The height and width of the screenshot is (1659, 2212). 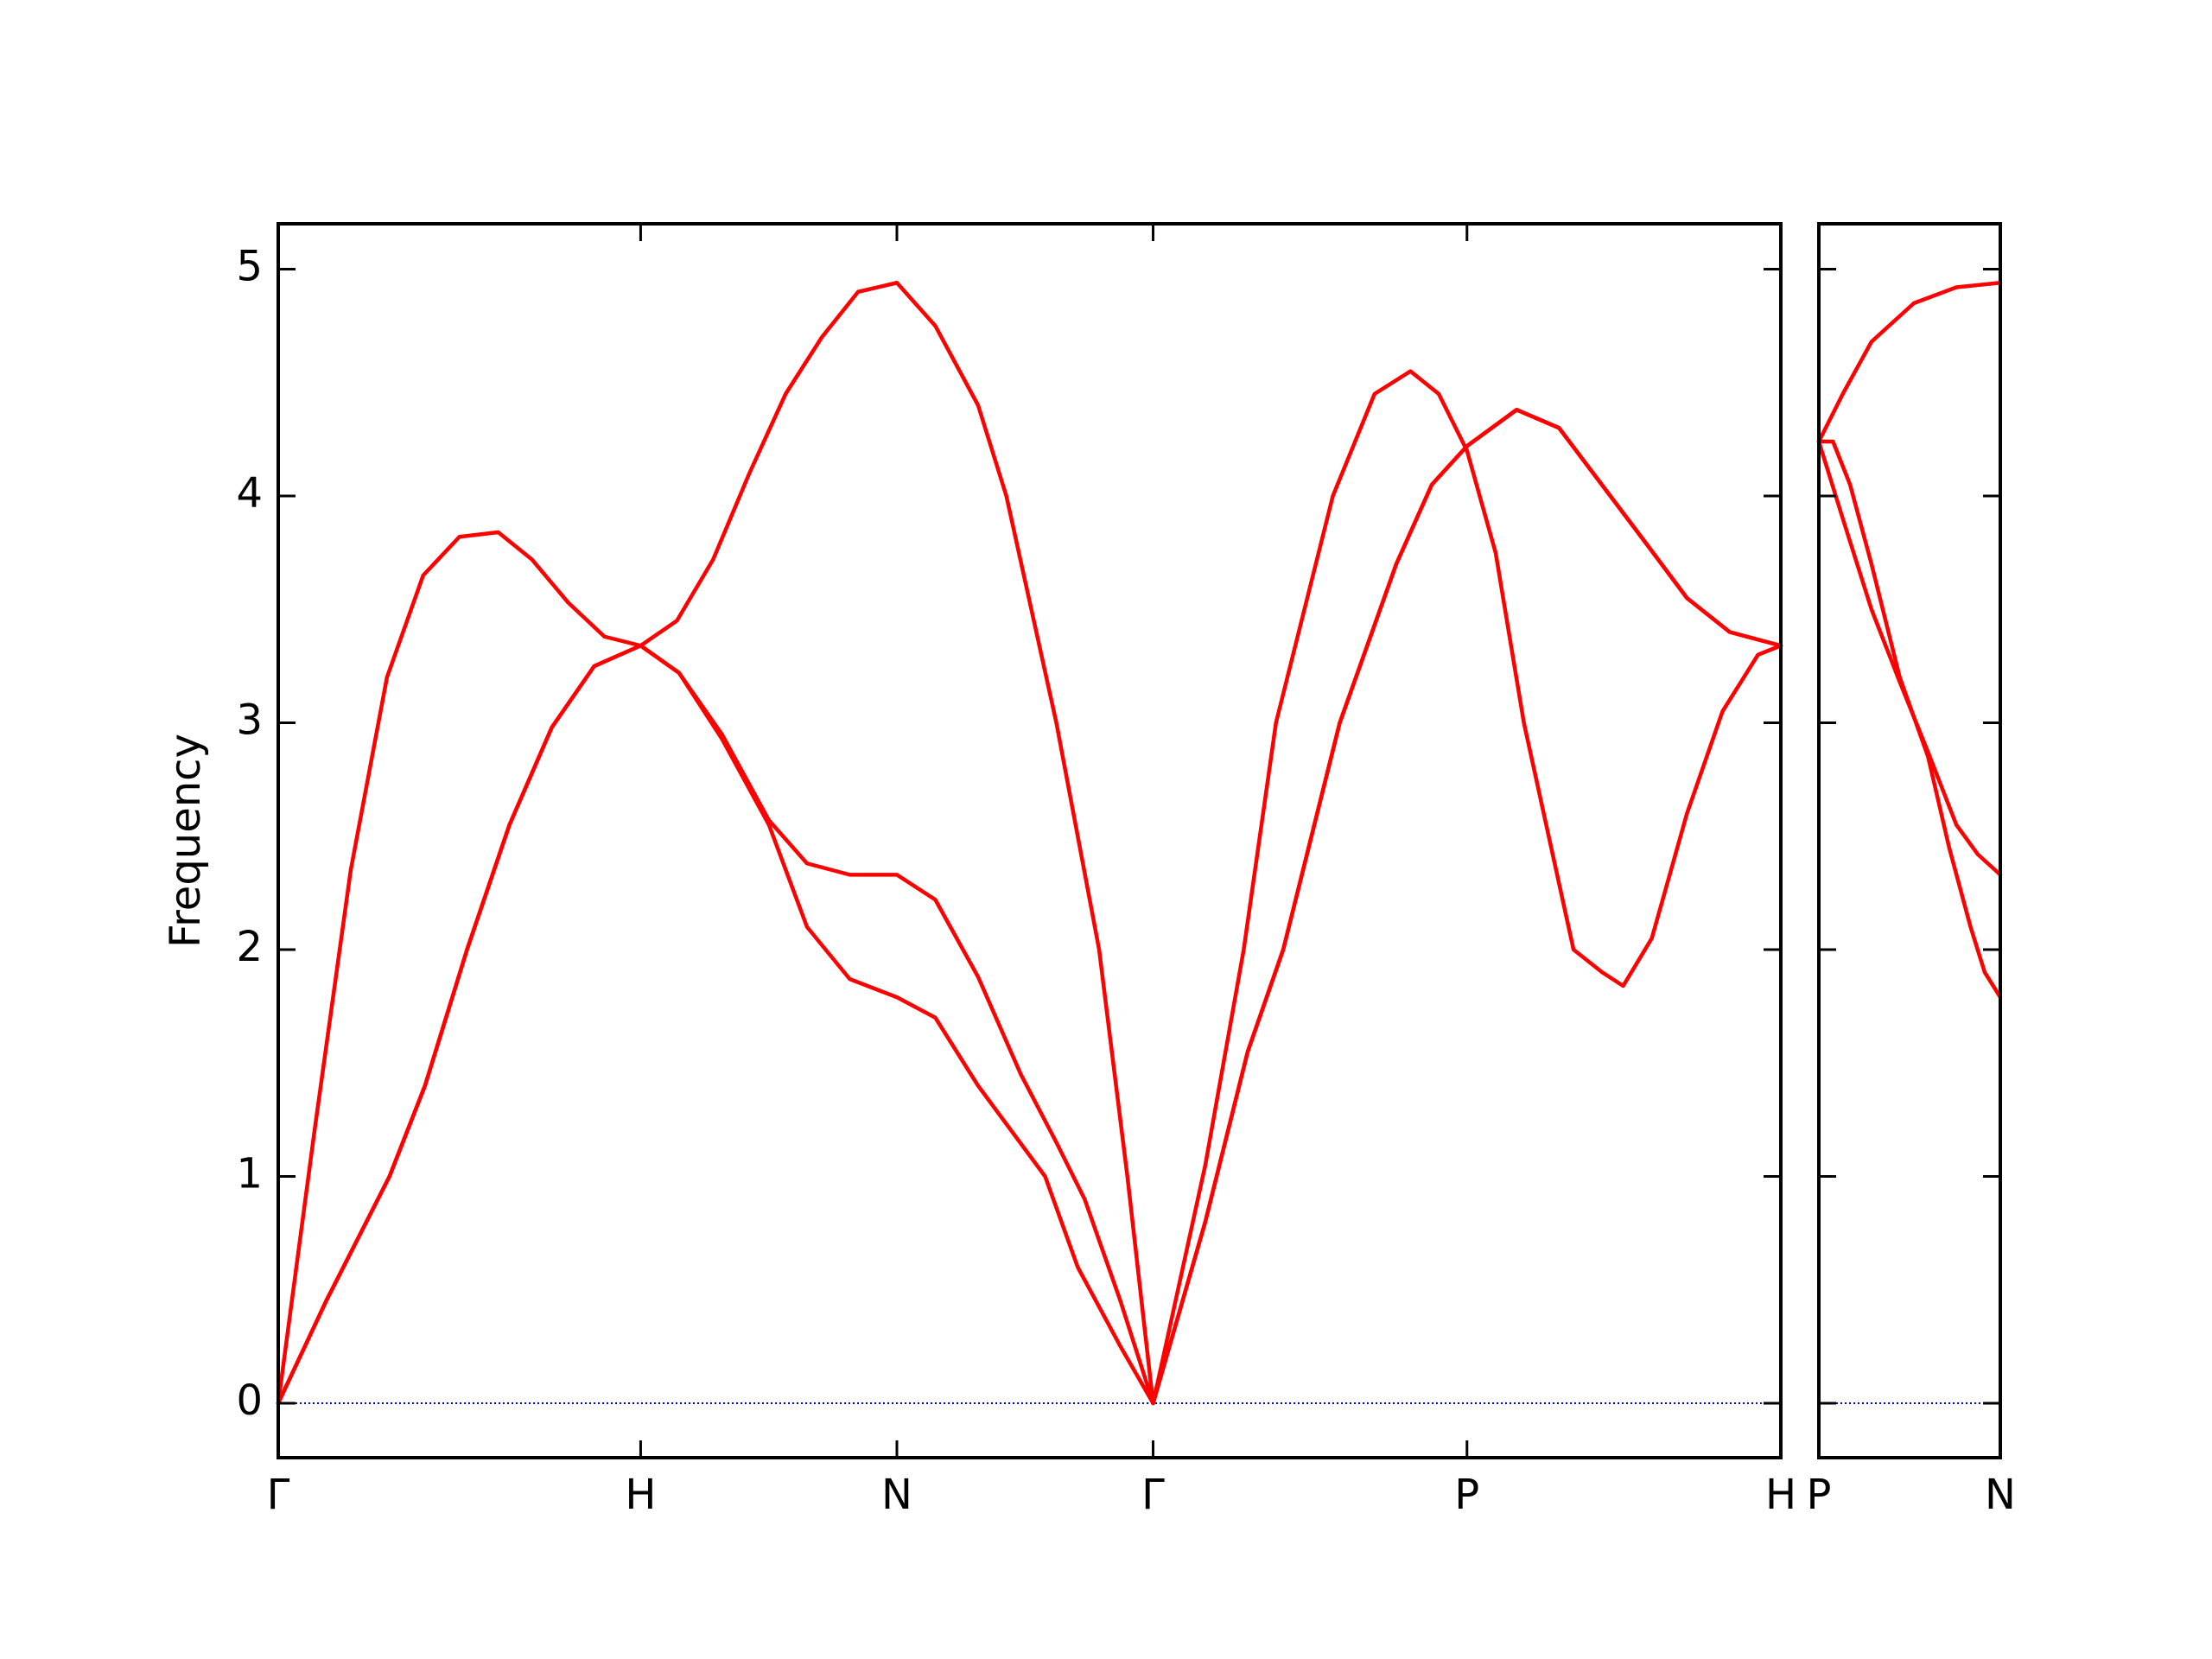 What do you see at coordinates (249, 267) in the screenshot?
I see `y-tick-label: 5` at bounding box center [249, 267].